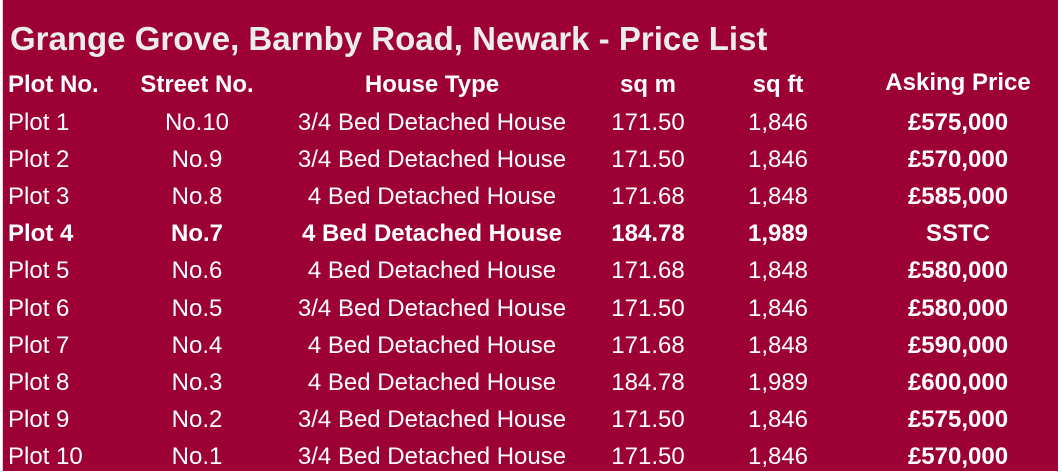  What do you see at coordinates (197, 382) in the screenshot?
I see `cell-street-no: No.3` at bounding box center [197, 382].